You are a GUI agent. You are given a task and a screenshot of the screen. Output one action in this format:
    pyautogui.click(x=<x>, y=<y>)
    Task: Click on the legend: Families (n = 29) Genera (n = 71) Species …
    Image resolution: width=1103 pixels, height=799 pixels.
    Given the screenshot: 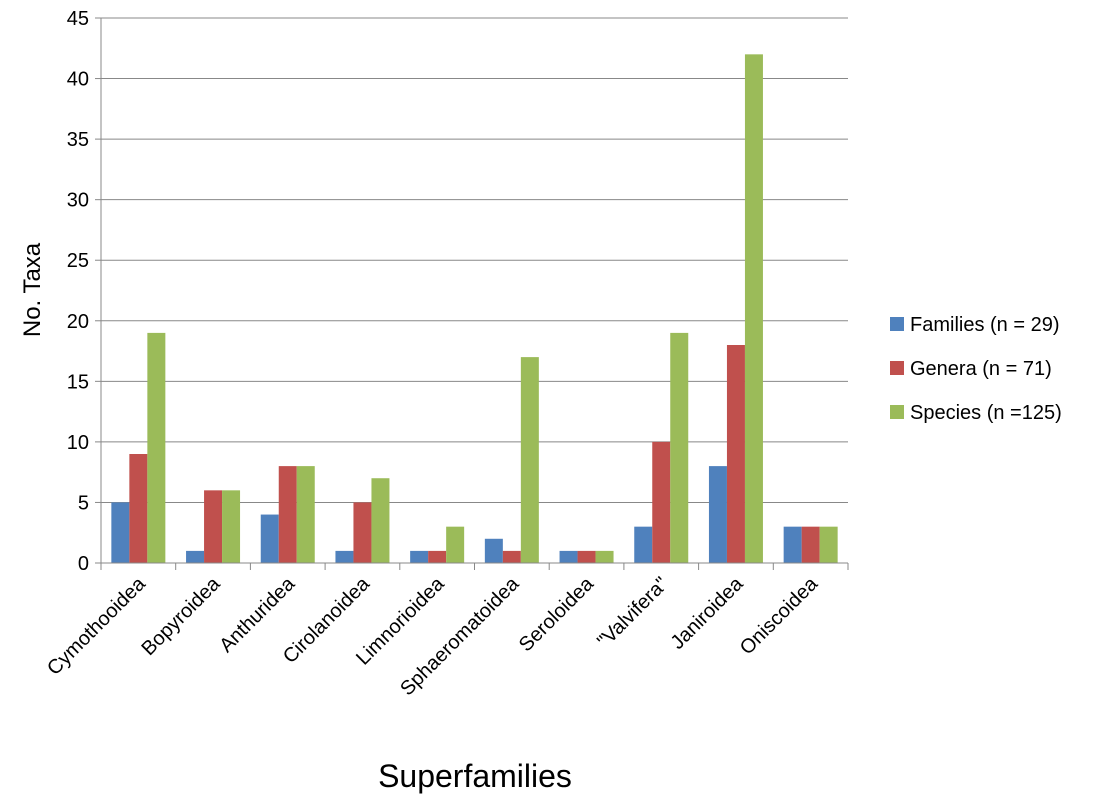 What is the action you would take?
    pyautogui.click(x=976, y=369)
    